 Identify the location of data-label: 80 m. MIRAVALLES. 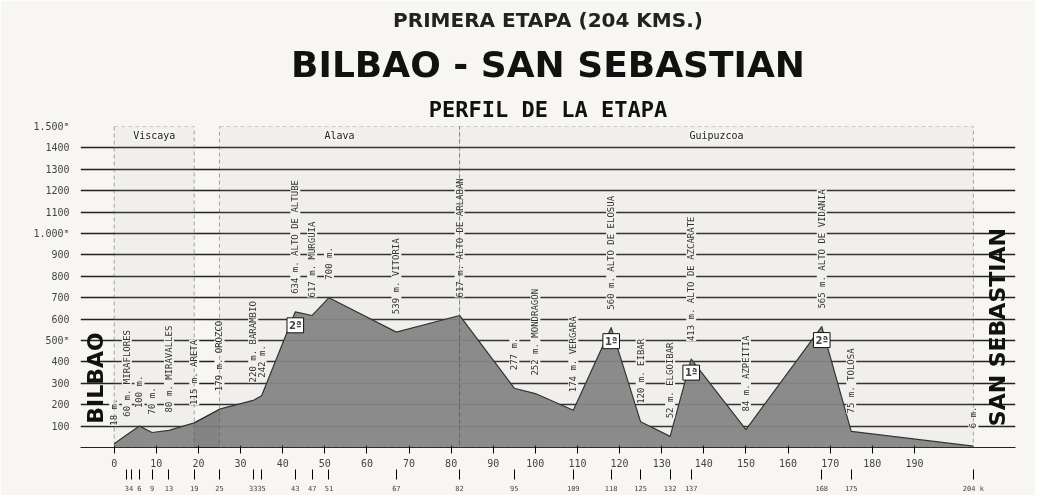
(168, 369).